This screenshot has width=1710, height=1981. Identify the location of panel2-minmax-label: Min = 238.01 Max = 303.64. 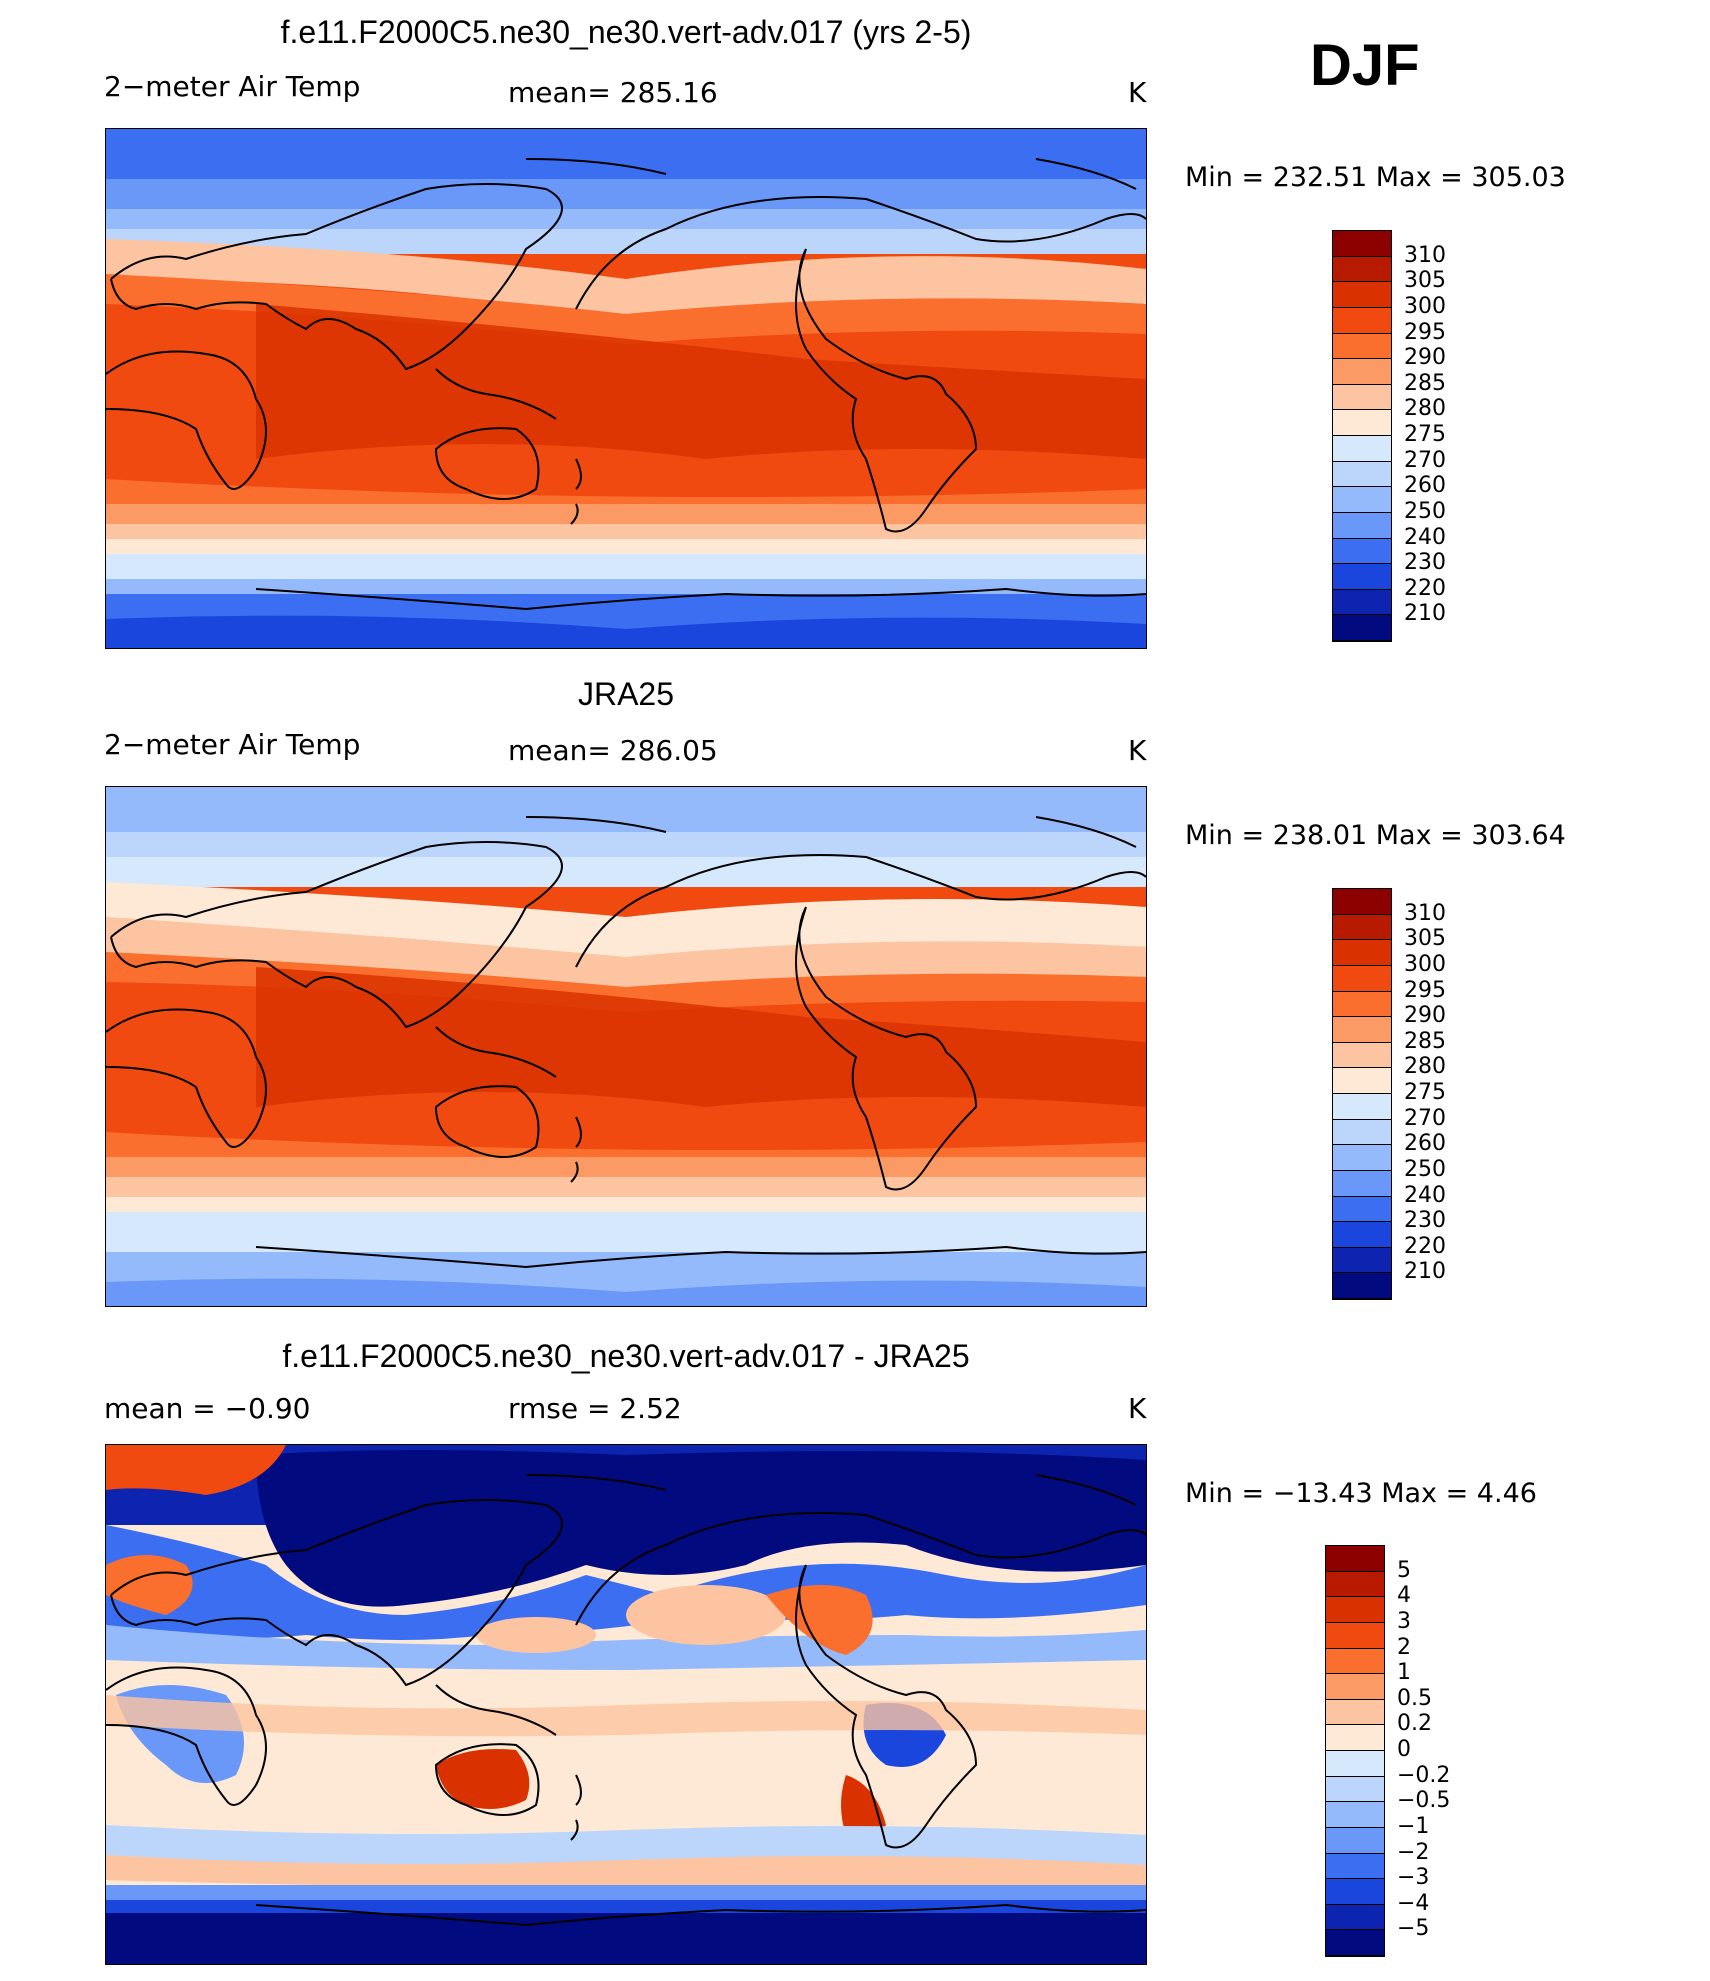
(1375, 835).